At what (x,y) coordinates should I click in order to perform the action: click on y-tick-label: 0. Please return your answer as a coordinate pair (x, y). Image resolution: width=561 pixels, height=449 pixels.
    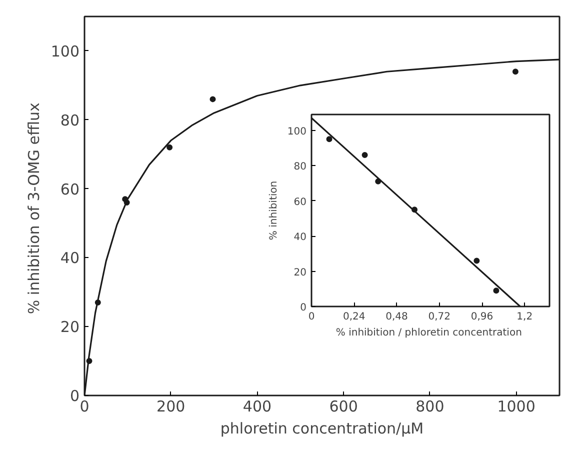
    Looking at the image, I should click on (303, 308).